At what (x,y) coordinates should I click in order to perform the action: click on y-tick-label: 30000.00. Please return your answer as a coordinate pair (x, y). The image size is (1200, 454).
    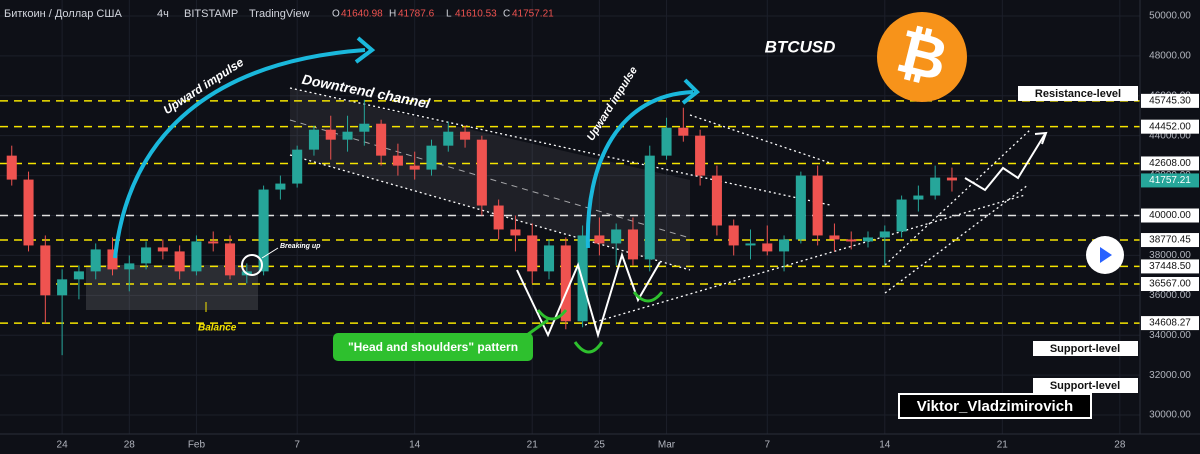
    Looking at the image, I should click on (1170, 415).